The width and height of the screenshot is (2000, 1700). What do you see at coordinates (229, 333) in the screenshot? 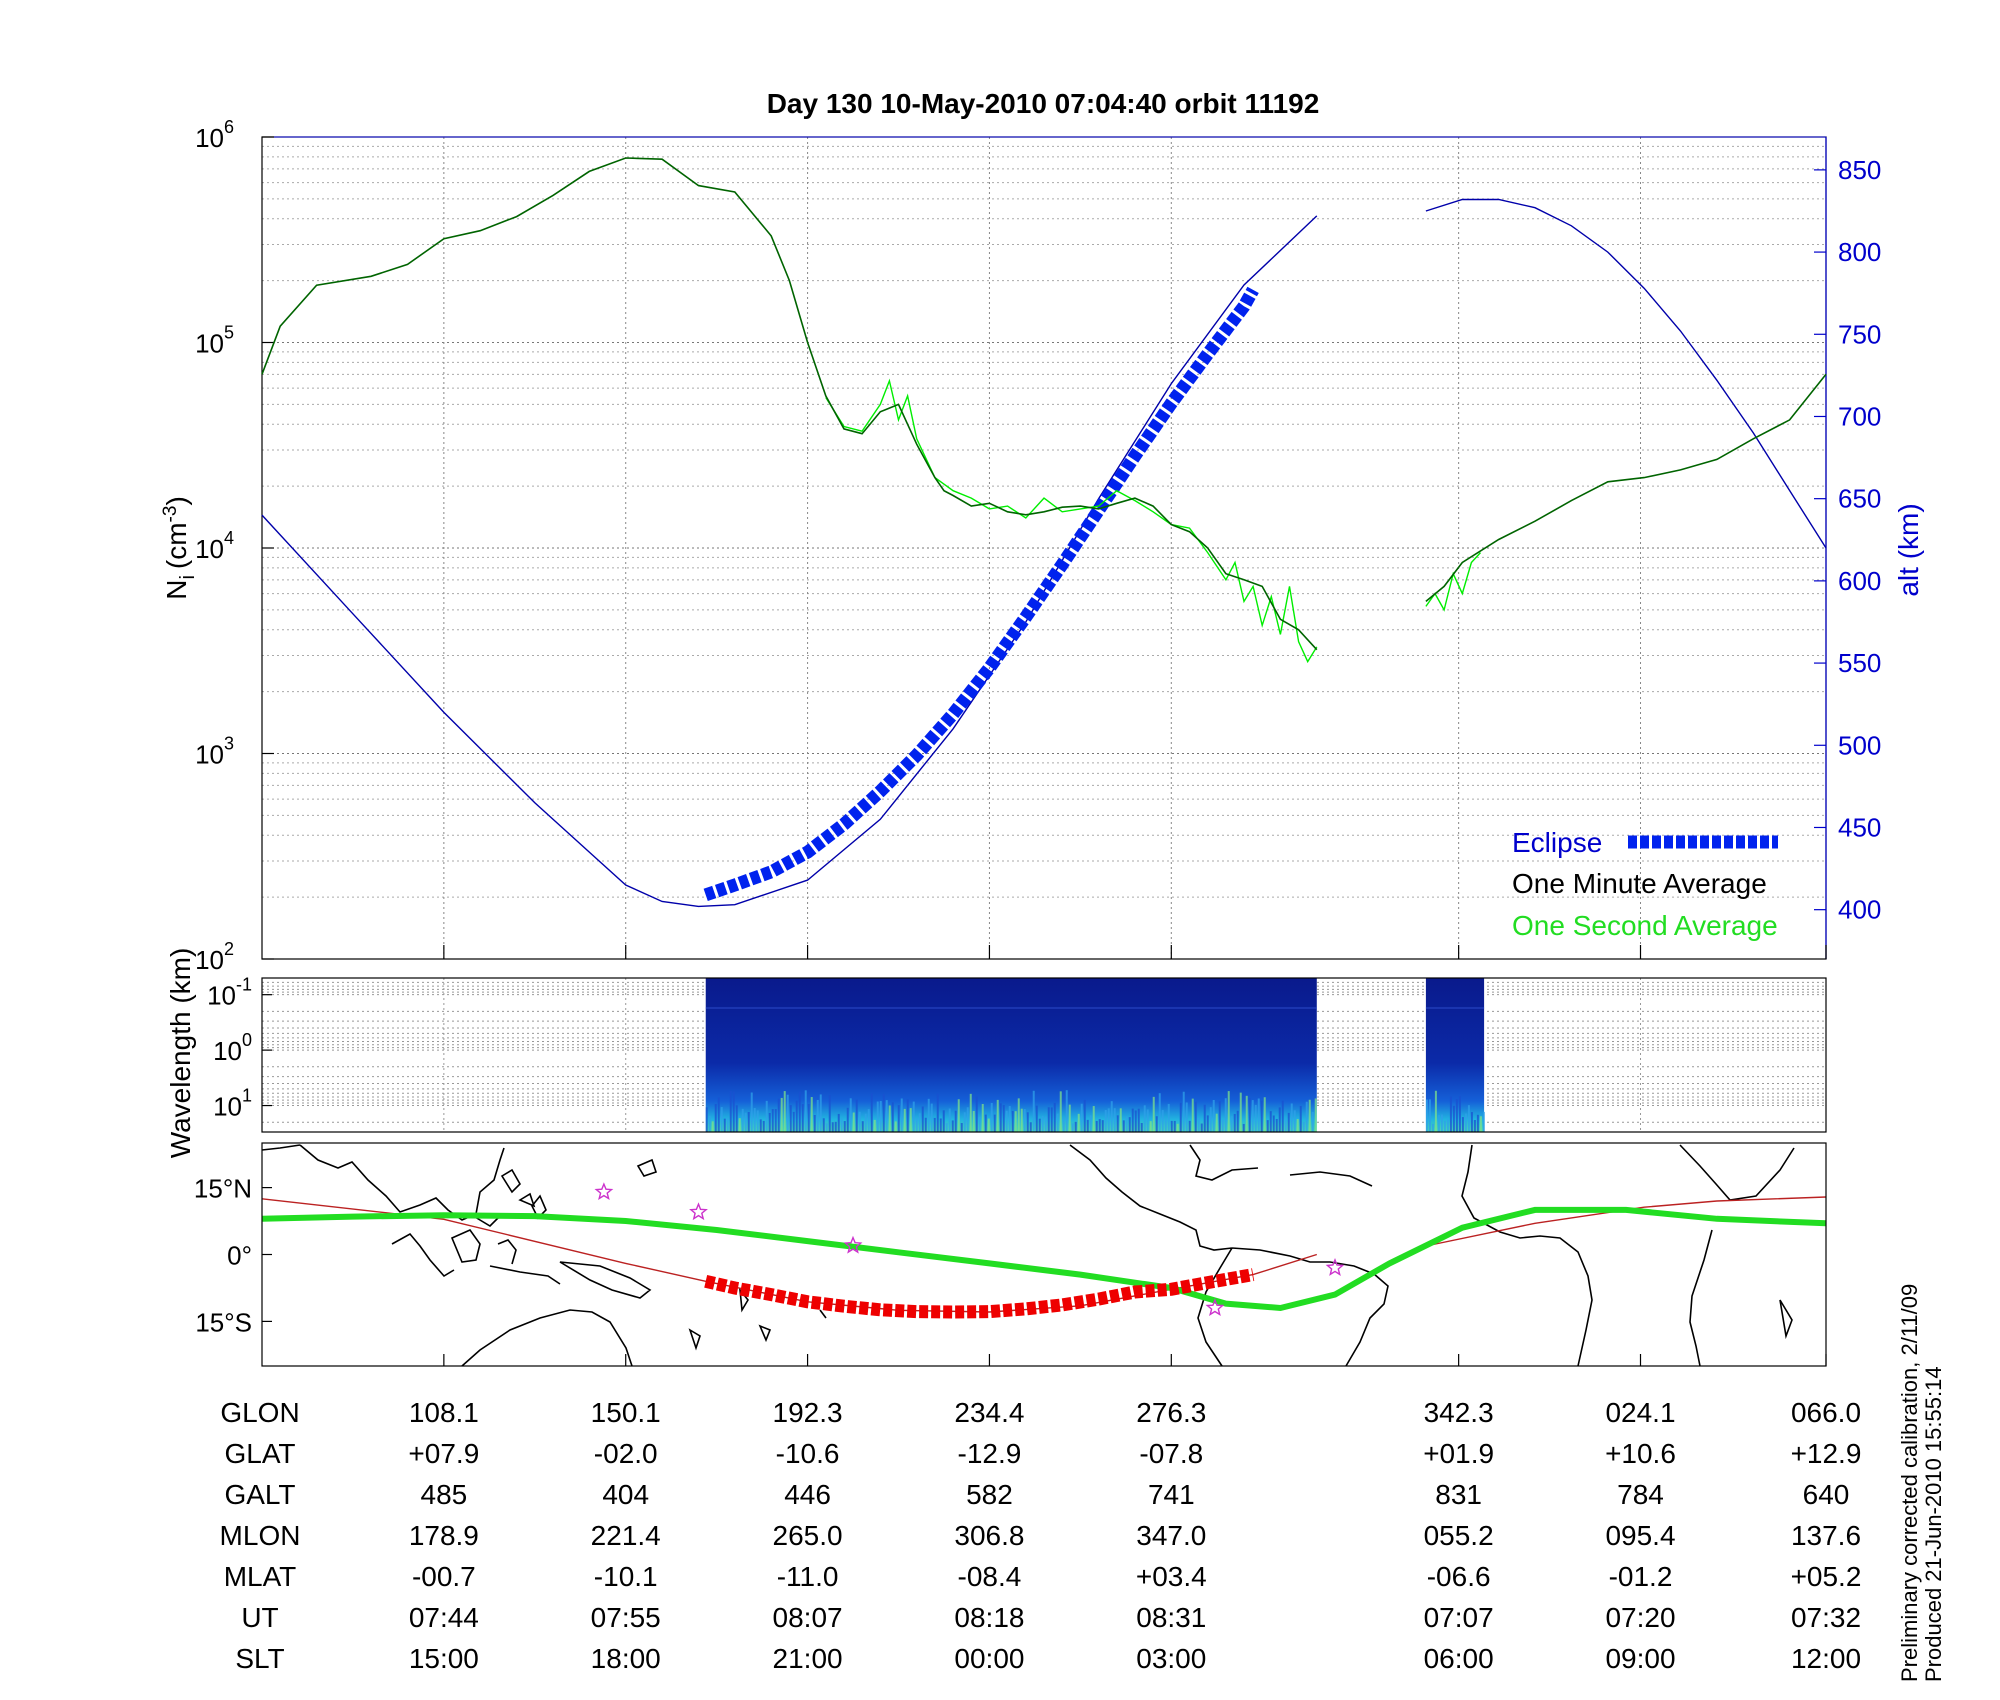
I see `density-tick-exp: 5` at bounding box center [229, 333].